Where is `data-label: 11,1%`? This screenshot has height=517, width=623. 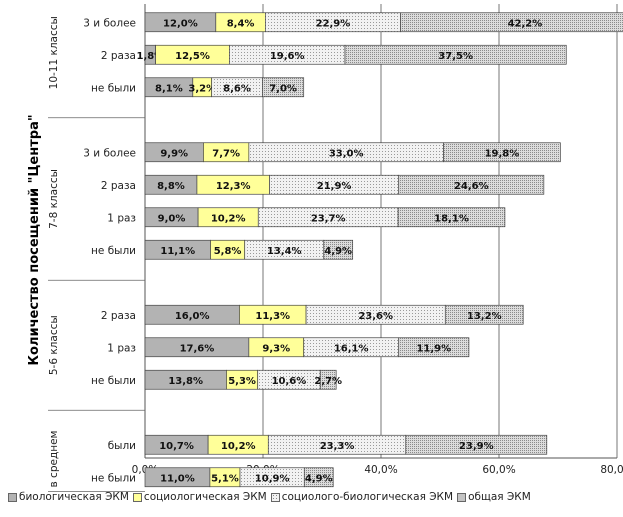 data-label: 11,1% is located at coordinates (177, 251).